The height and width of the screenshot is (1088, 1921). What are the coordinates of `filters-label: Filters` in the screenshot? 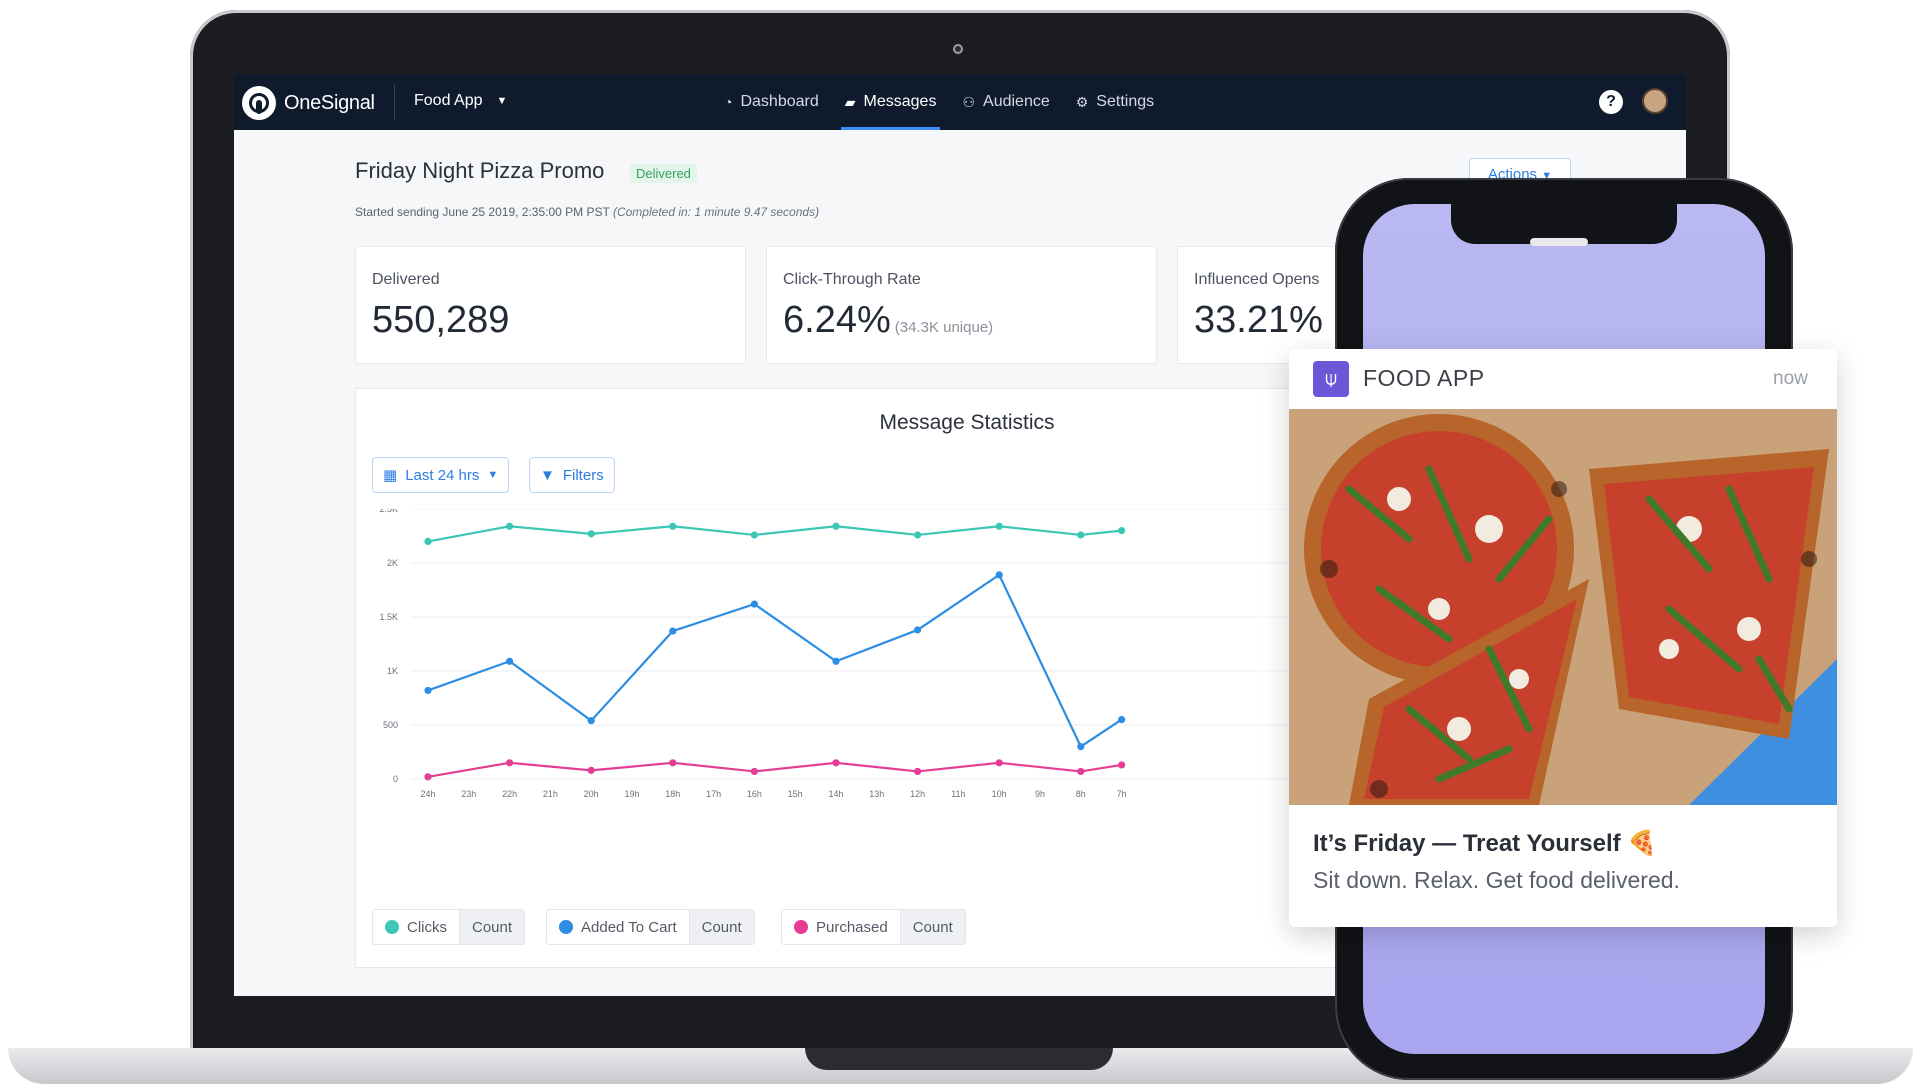 It's located at (583, 475).